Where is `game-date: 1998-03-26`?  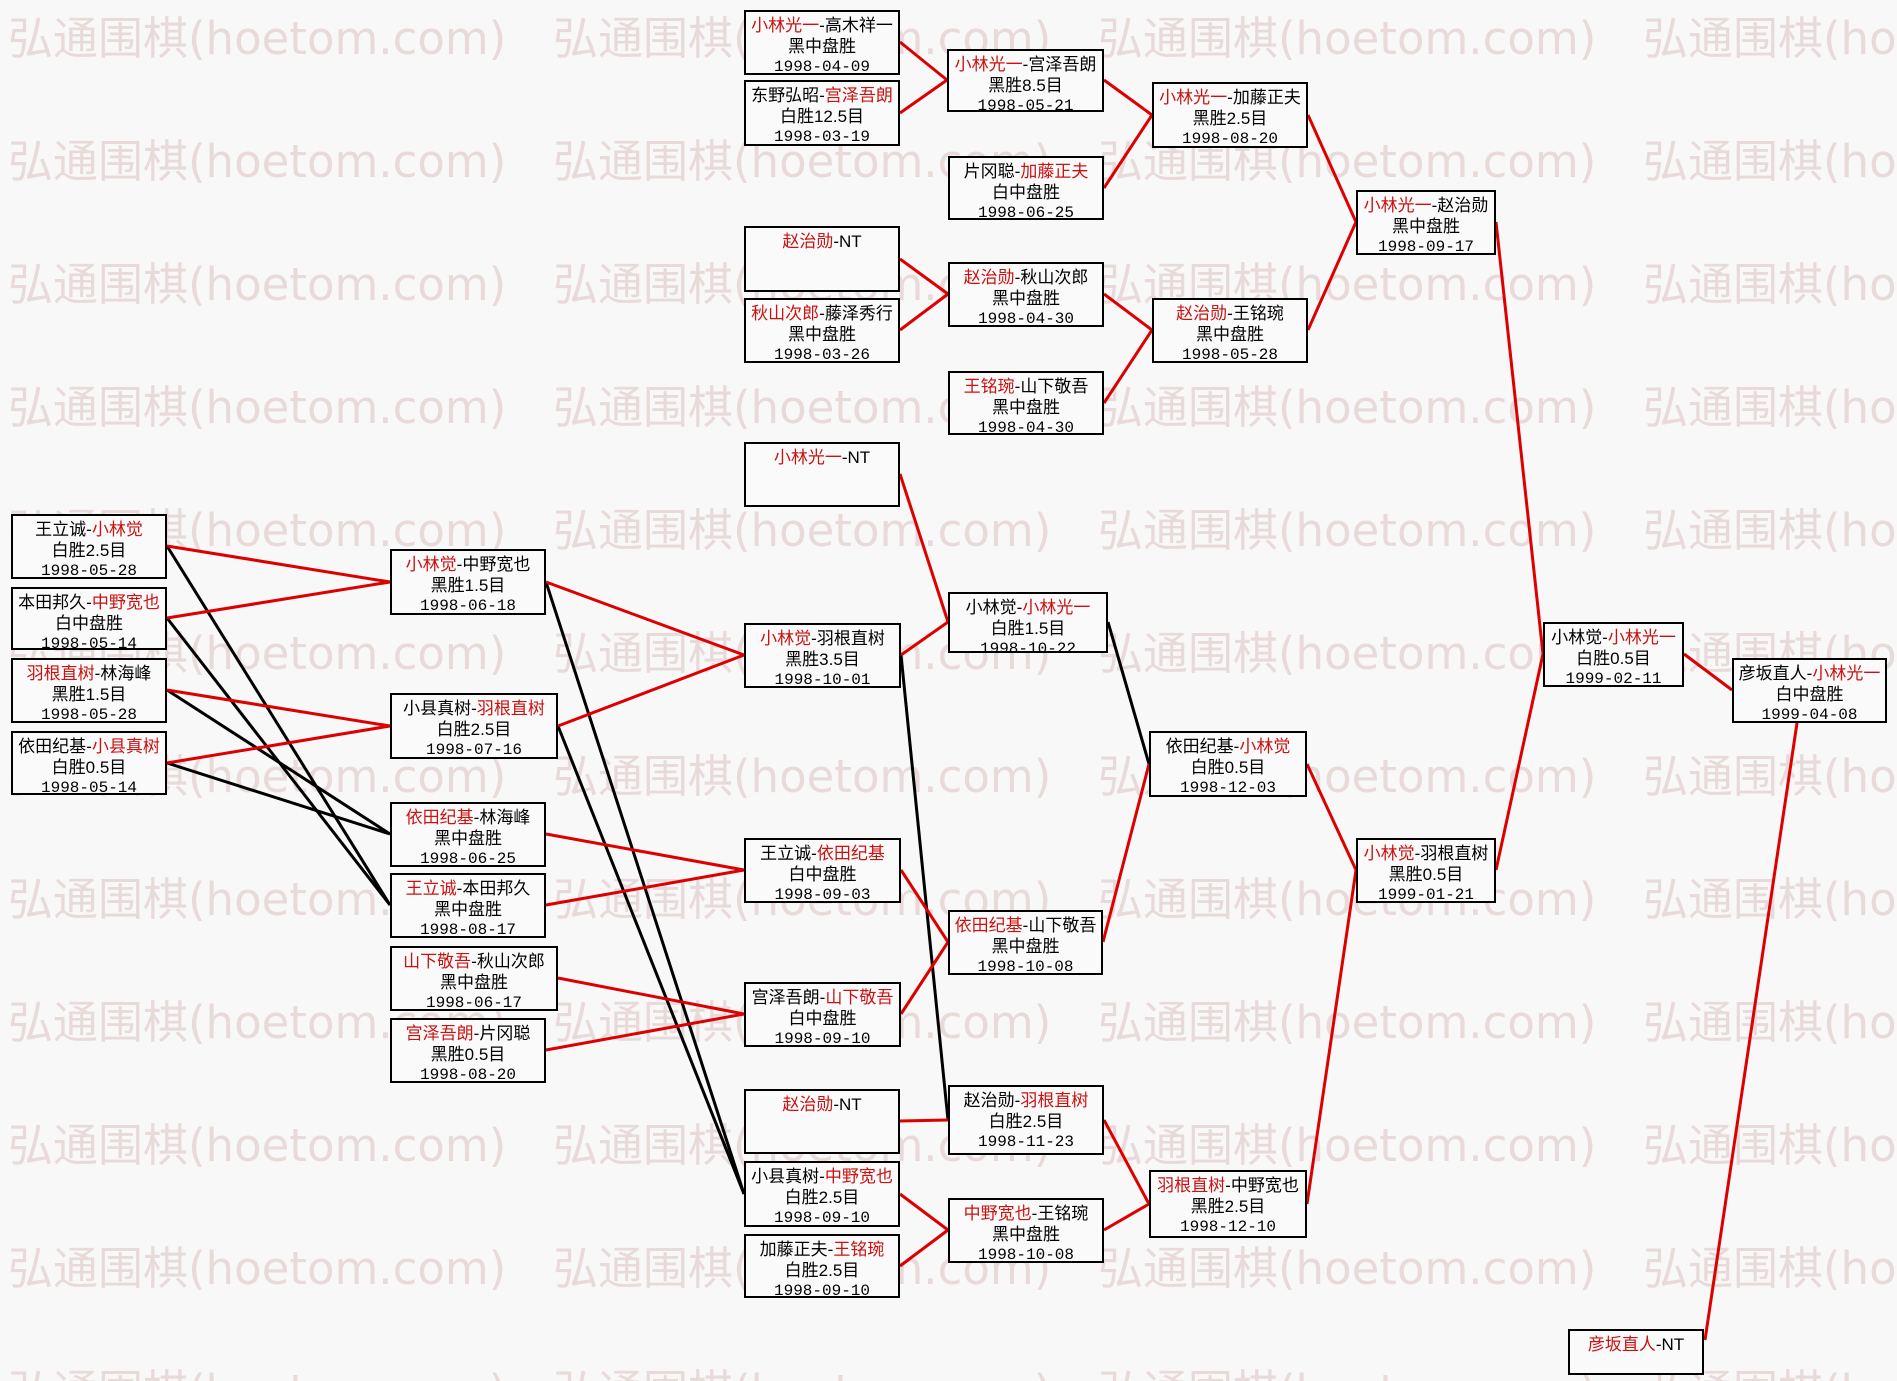
game-date: 1998-03-26 is located at coordinates (821, 355).